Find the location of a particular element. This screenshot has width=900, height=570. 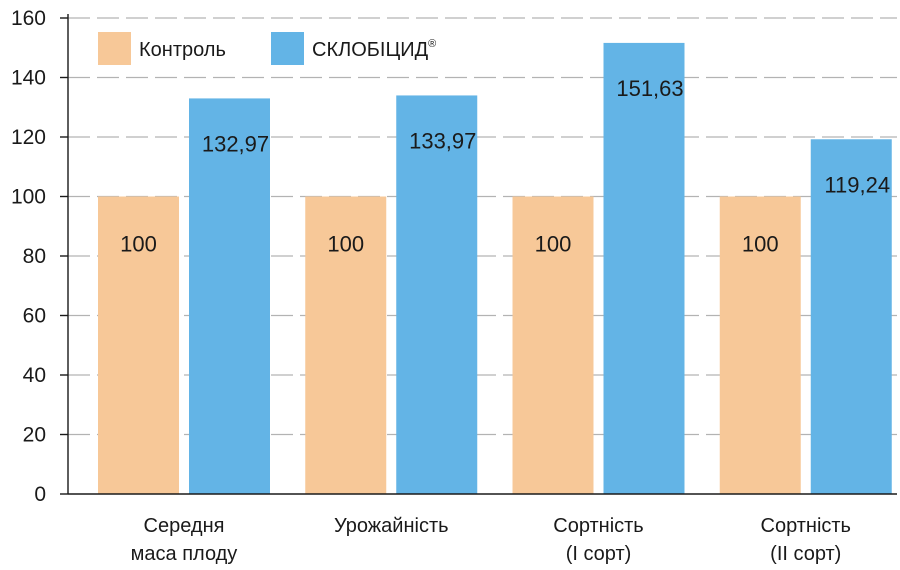

y-tick-label: 80 is located at coordinates (34, 256).